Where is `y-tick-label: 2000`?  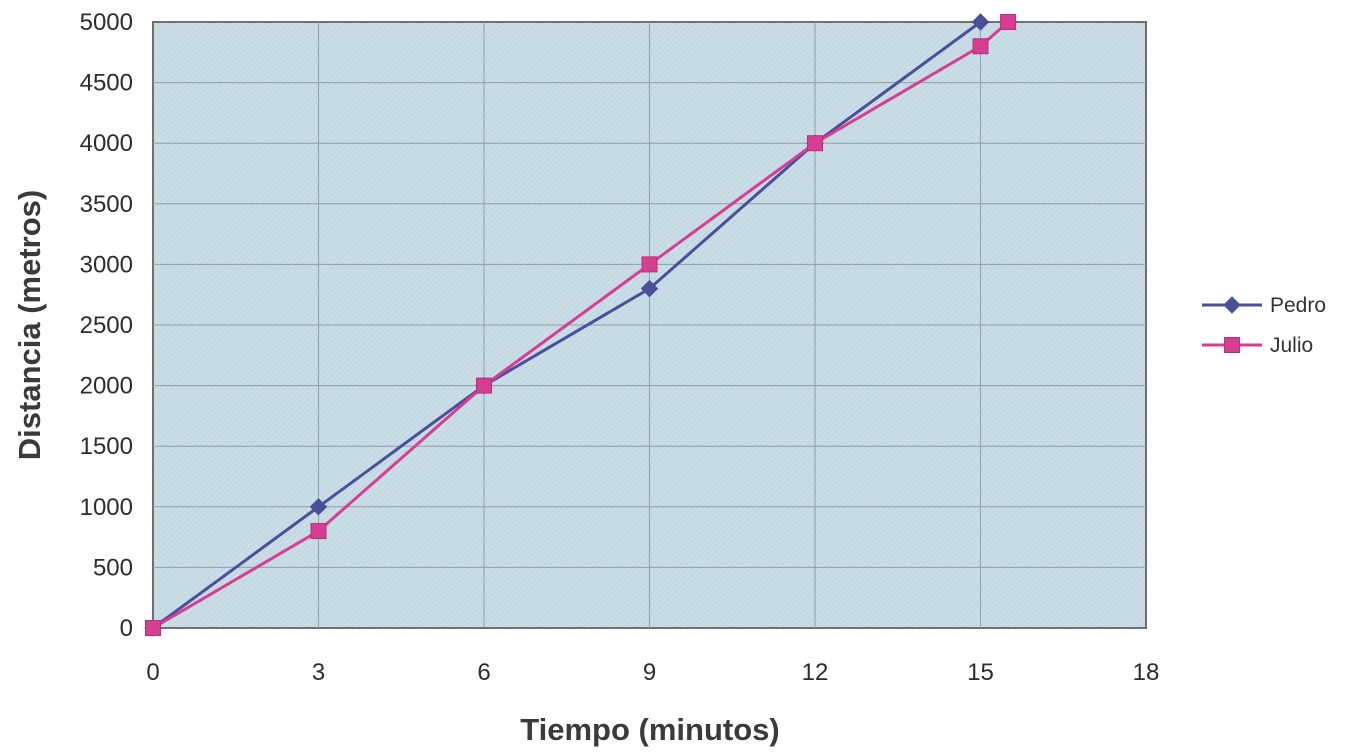 y-tick-label: 2000 is located at coordinates (106, 386).